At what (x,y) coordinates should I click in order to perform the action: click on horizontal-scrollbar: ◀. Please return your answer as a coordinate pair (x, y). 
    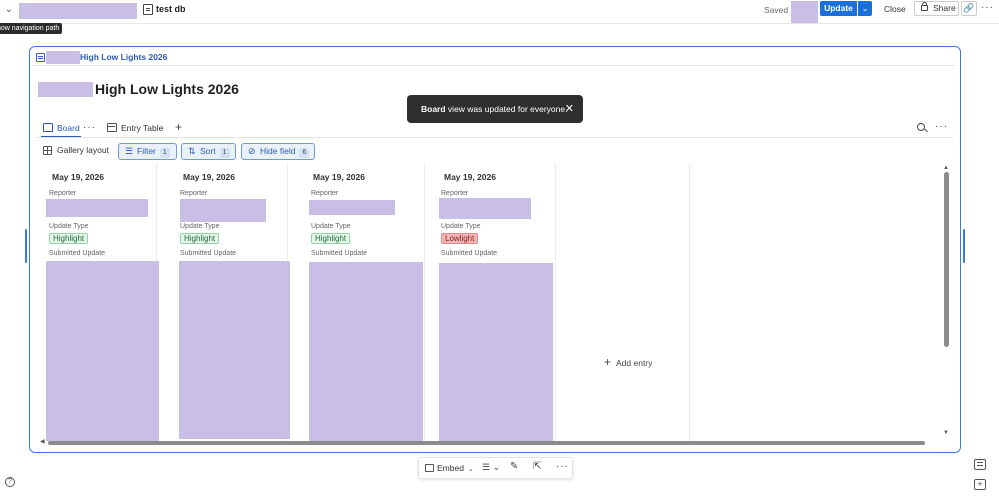
    Looking at the image, I should click on (490, 442).